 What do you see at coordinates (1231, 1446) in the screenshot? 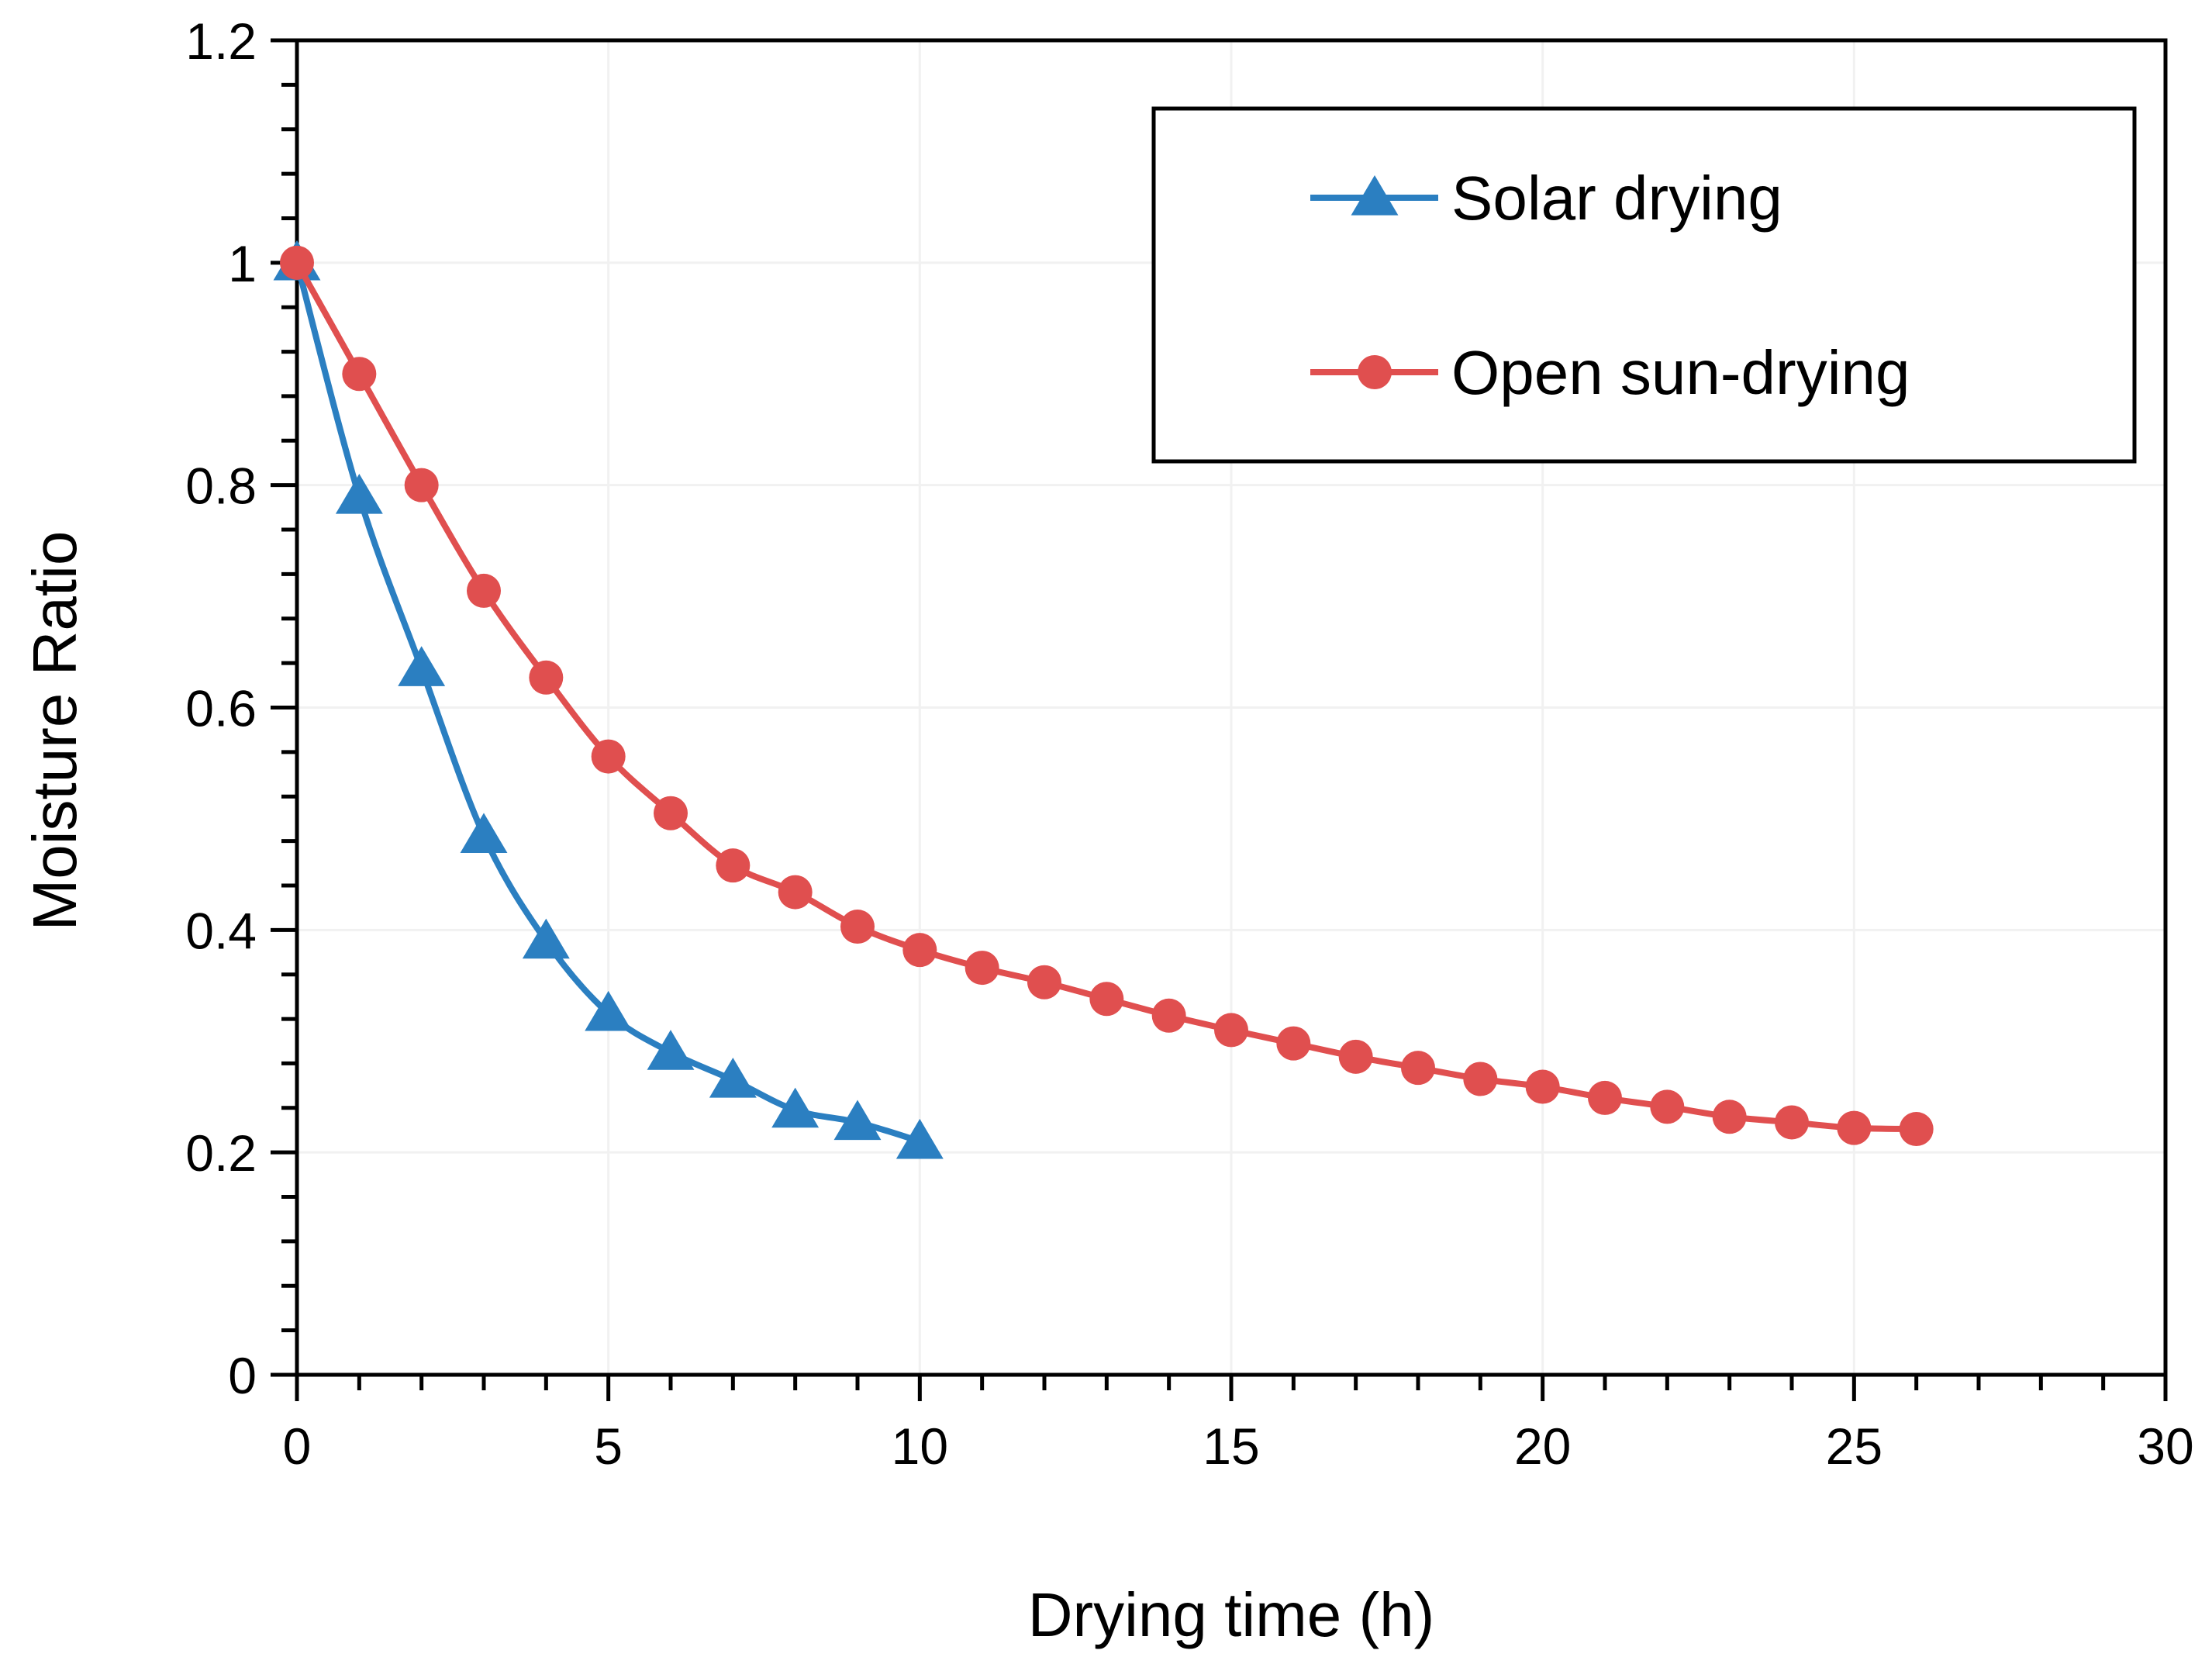
I see `x-tick-label: 15` at bounding box center [1231, 1446].